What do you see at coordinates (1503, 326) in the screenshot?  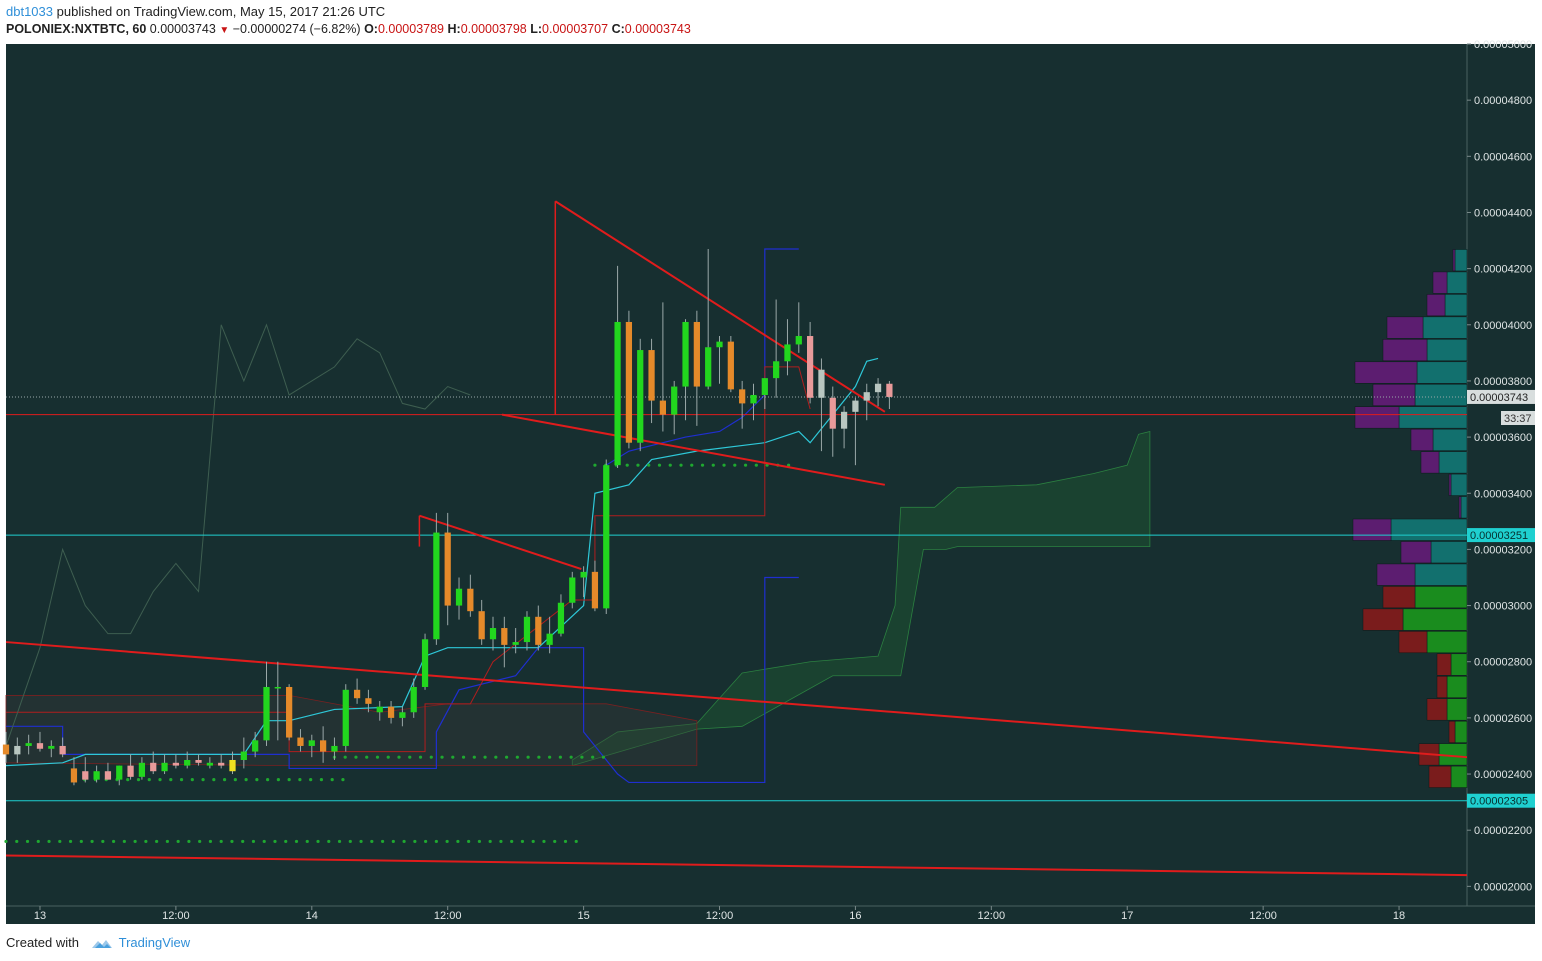 I see `price-tick-label: 0.00004000` at bounding box center [1503, 326].